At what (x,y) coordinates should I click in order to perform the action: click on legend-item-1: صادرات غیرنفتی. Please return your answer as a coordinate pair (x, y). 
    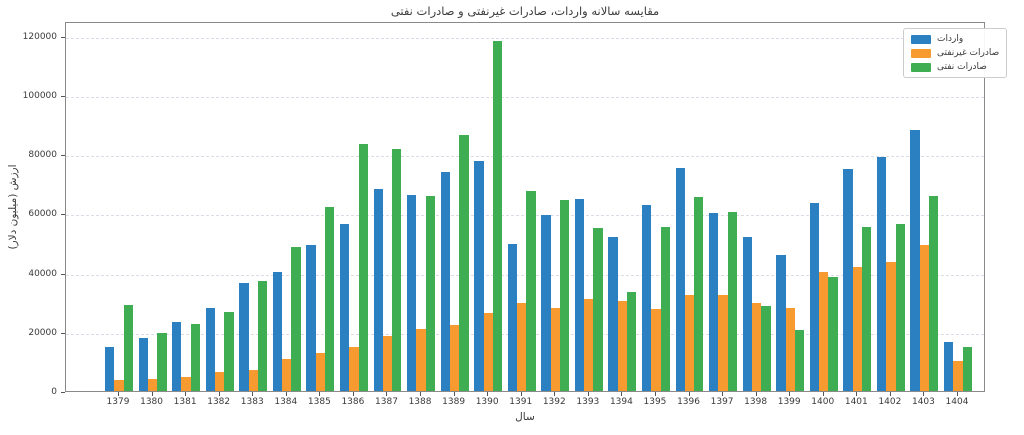
    Looking at the image, I should click on (955, 53).